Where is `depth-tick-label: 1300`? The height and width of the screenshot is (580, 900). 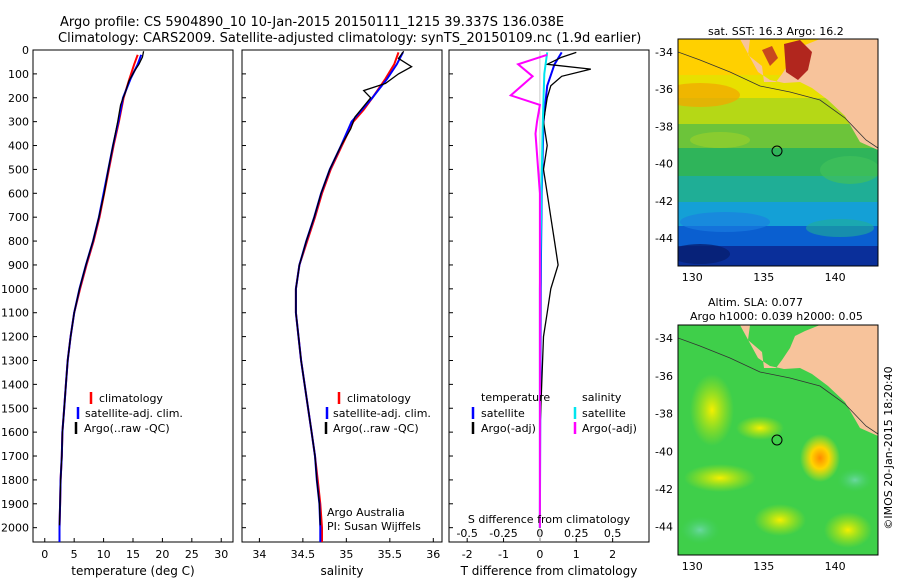
depth-tick-label: 1300 is located at coordinates (15, 360).